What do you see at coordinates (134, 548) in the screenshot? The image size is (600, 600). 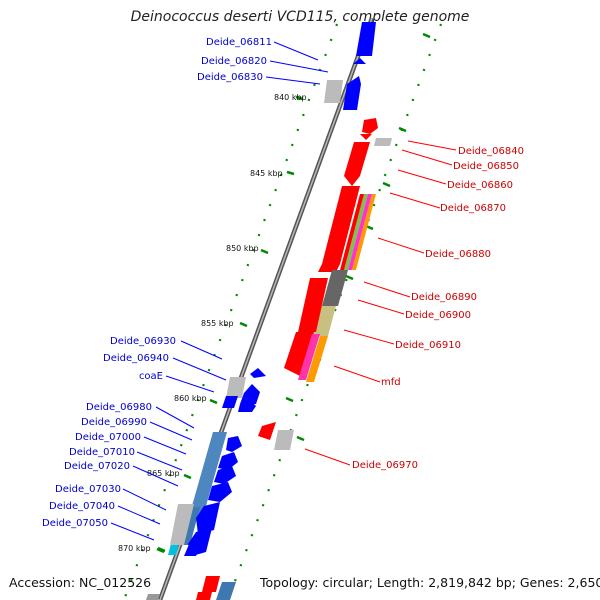 I see `tick-label-870: 870 kbp` at bounding box center [134, 548].